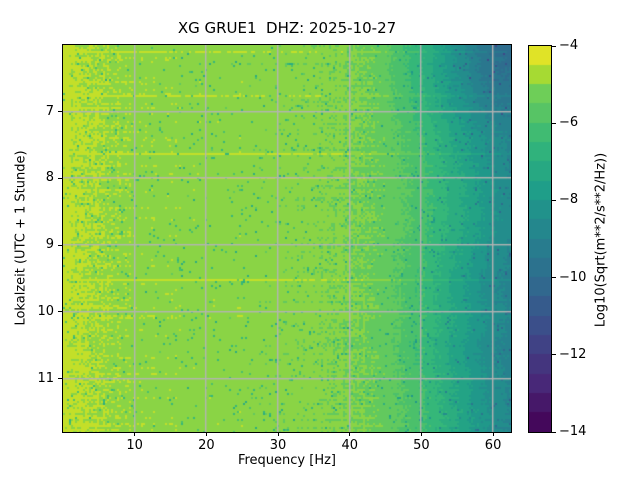  What do you see at coordinates (601, 240) in the screenshot?
I see `colorbar-label: Log10(Sqrt(m**2/s**2/Hz))` at bounding box center [601, 240].